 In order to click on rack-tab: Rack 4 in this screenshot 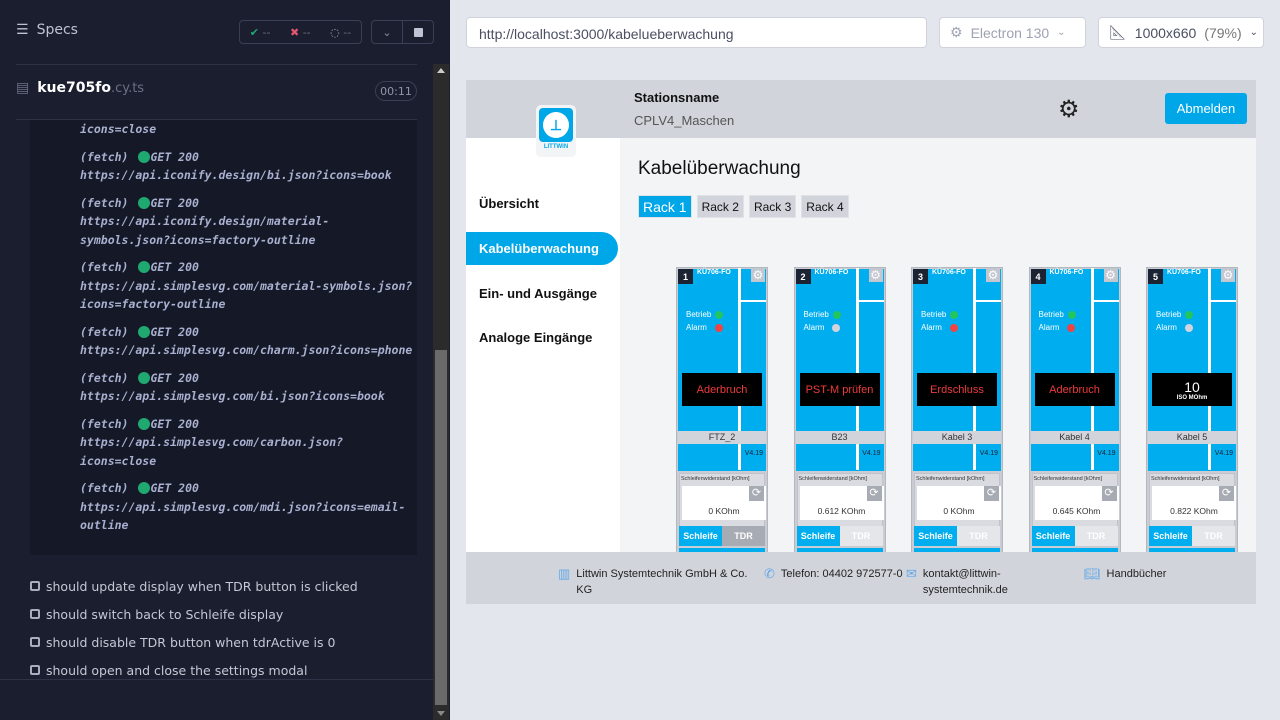, I will do `click(825, 206)`.